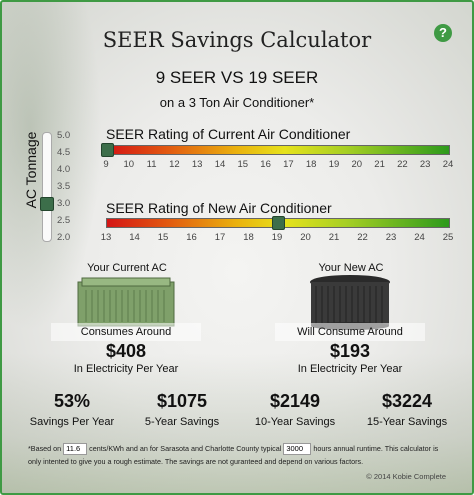 This screenshot has height=495, width=474. What do you see at coordinates (126, 369) in the screenshot?
I see `current-cost-caption: In Electricity Per Year` at bounding box center [126, 369].